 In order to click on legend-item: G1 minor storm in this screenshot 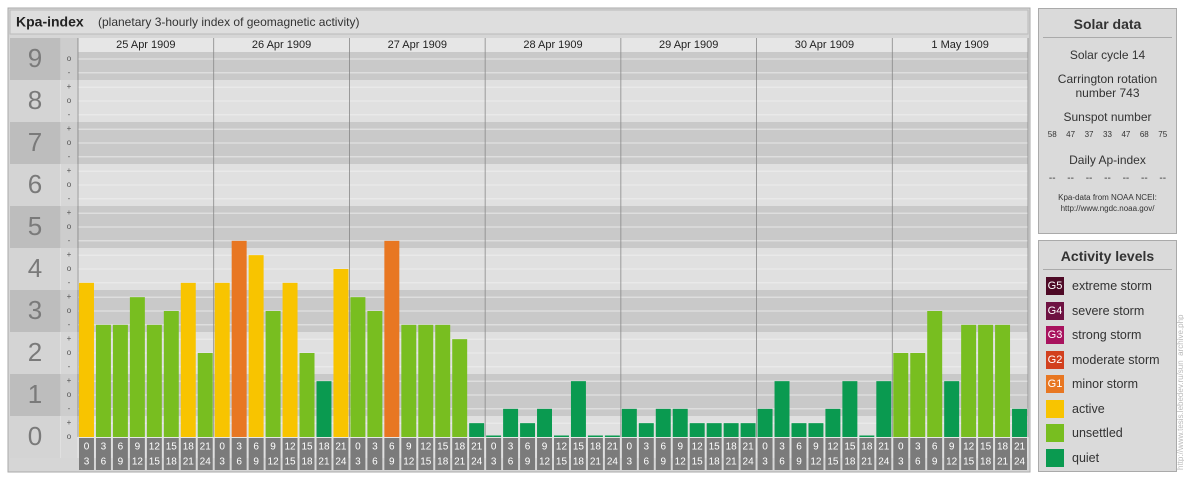, I will do `click(1107, 384)`.